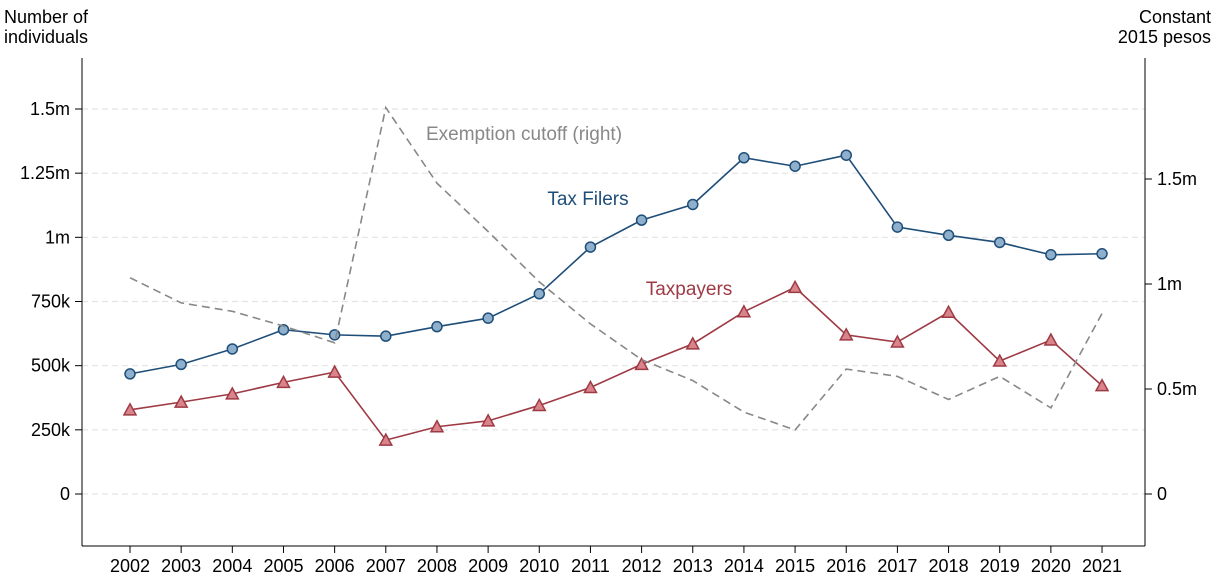 The height and width of the screenshot is (577, 1215). Describe the element at coordinates (181, 566) in the screenshot. I see `x-tick-label: 2003` at that location.